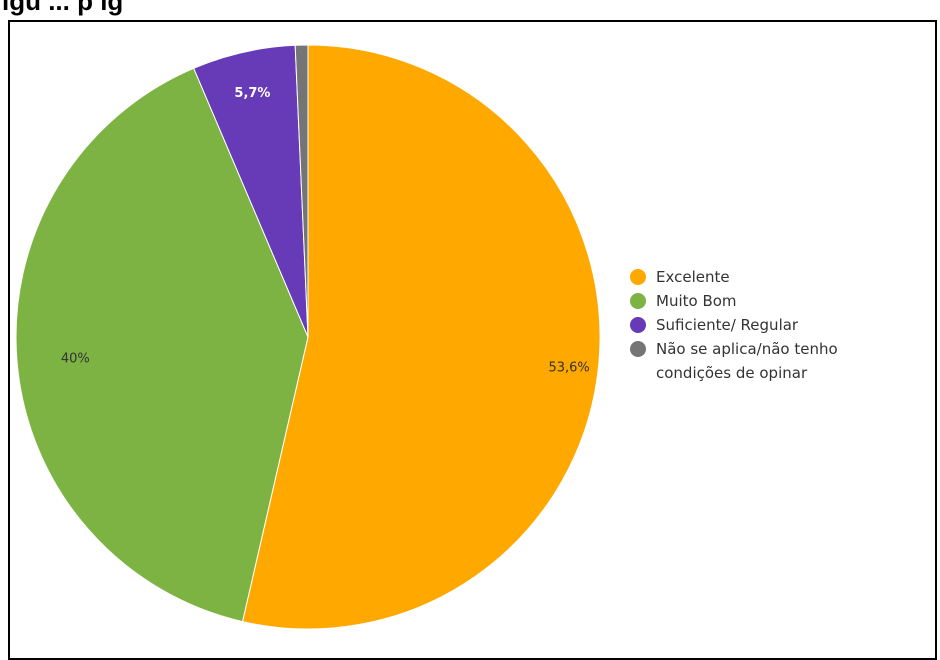 The width and height of the screenshot is (940, 660). Describe the element at coordinates (252, 93) in the screenshot. I see `slice-data-label-3: 5,7%` at that location.